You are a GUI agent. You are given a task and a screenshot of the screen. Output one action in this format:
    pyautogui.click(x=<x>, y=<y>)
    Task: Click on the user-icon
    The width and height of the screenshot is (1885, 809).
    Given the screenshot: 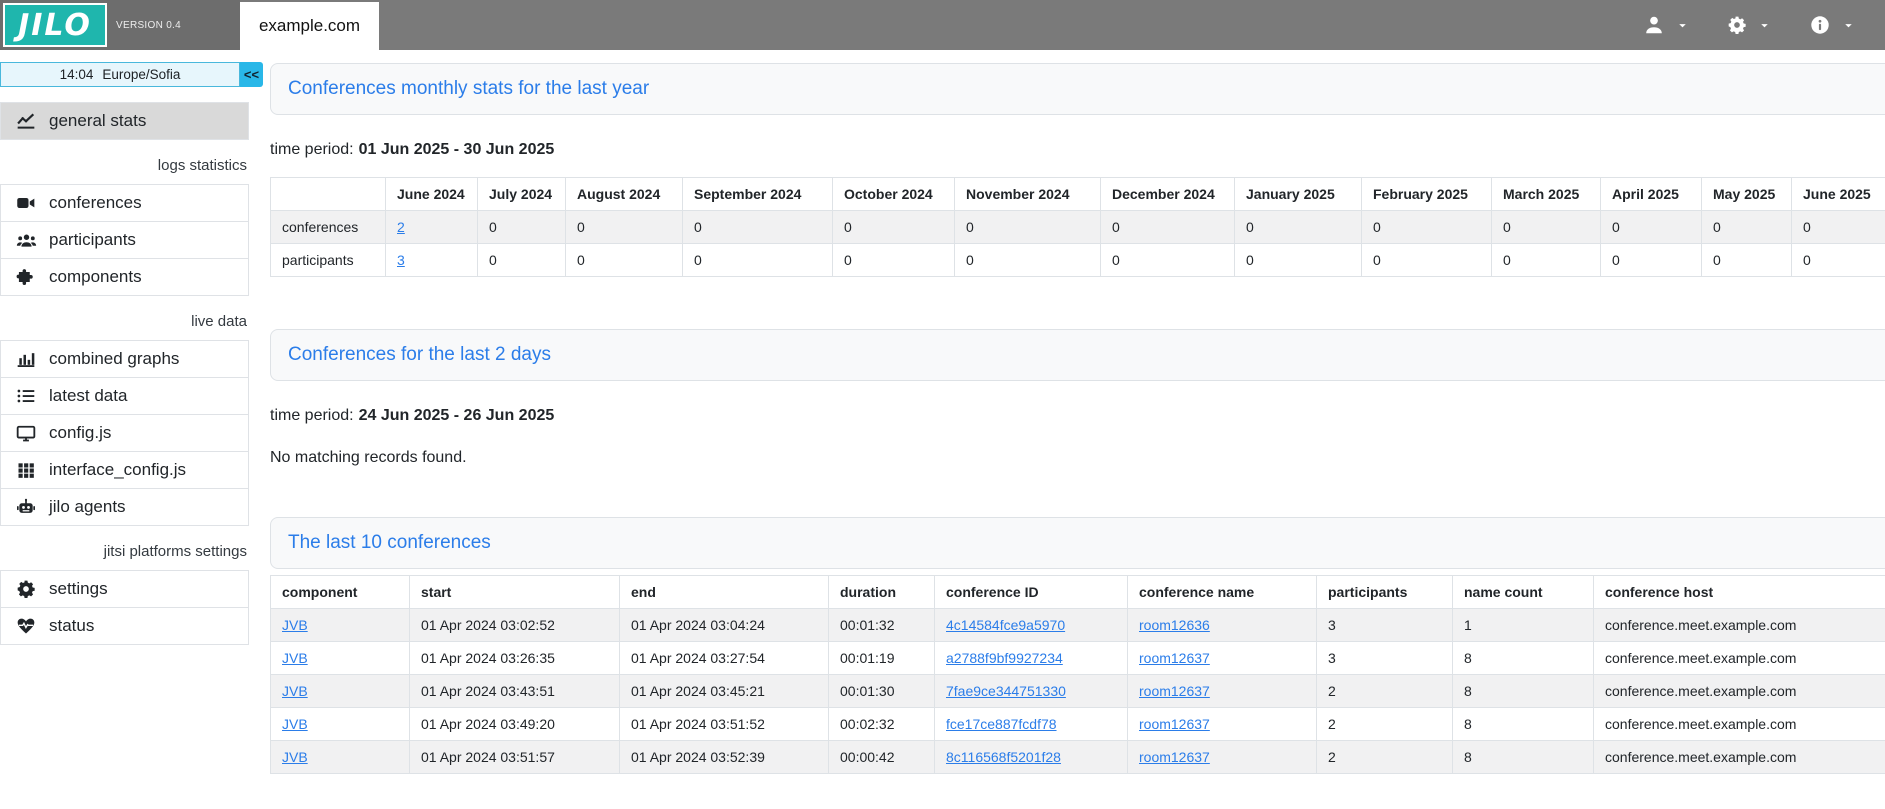 What is the action you would take?
    pyautogui.click(x=1654, y=25)
    